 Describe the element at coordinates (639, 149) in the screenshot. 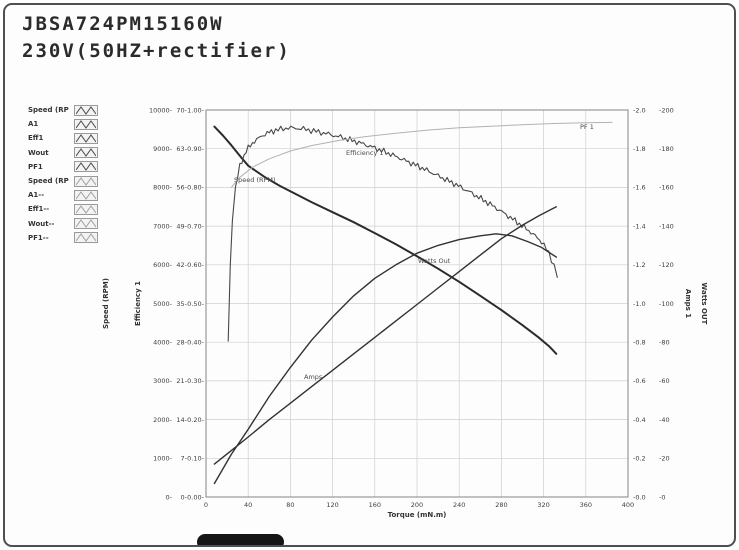

I see `svg-text: -1.8` at that location.